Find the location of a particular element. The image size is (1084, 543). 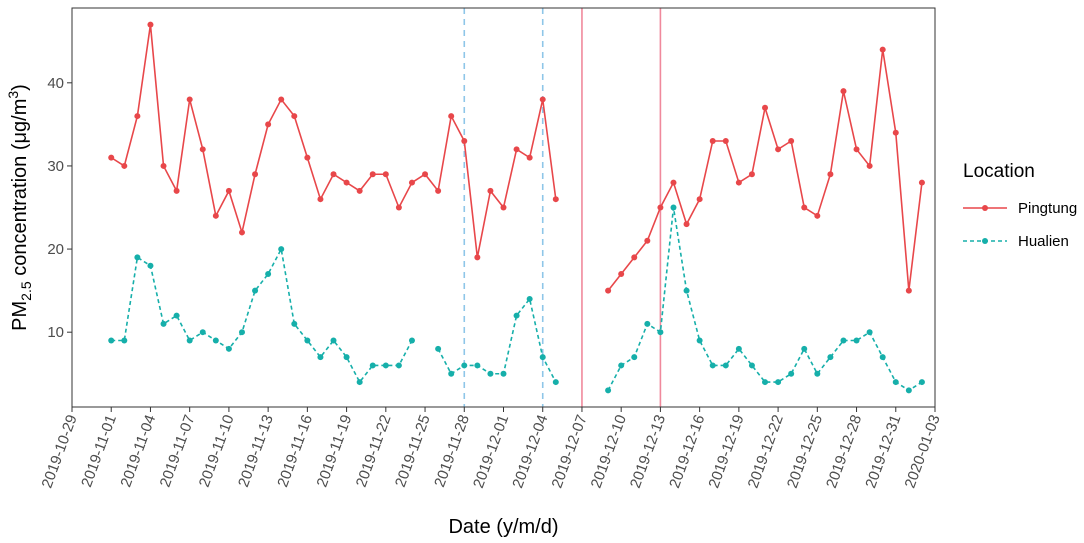

legend-label-pingtung: Pingtung is located at coordinates (1047, 208).